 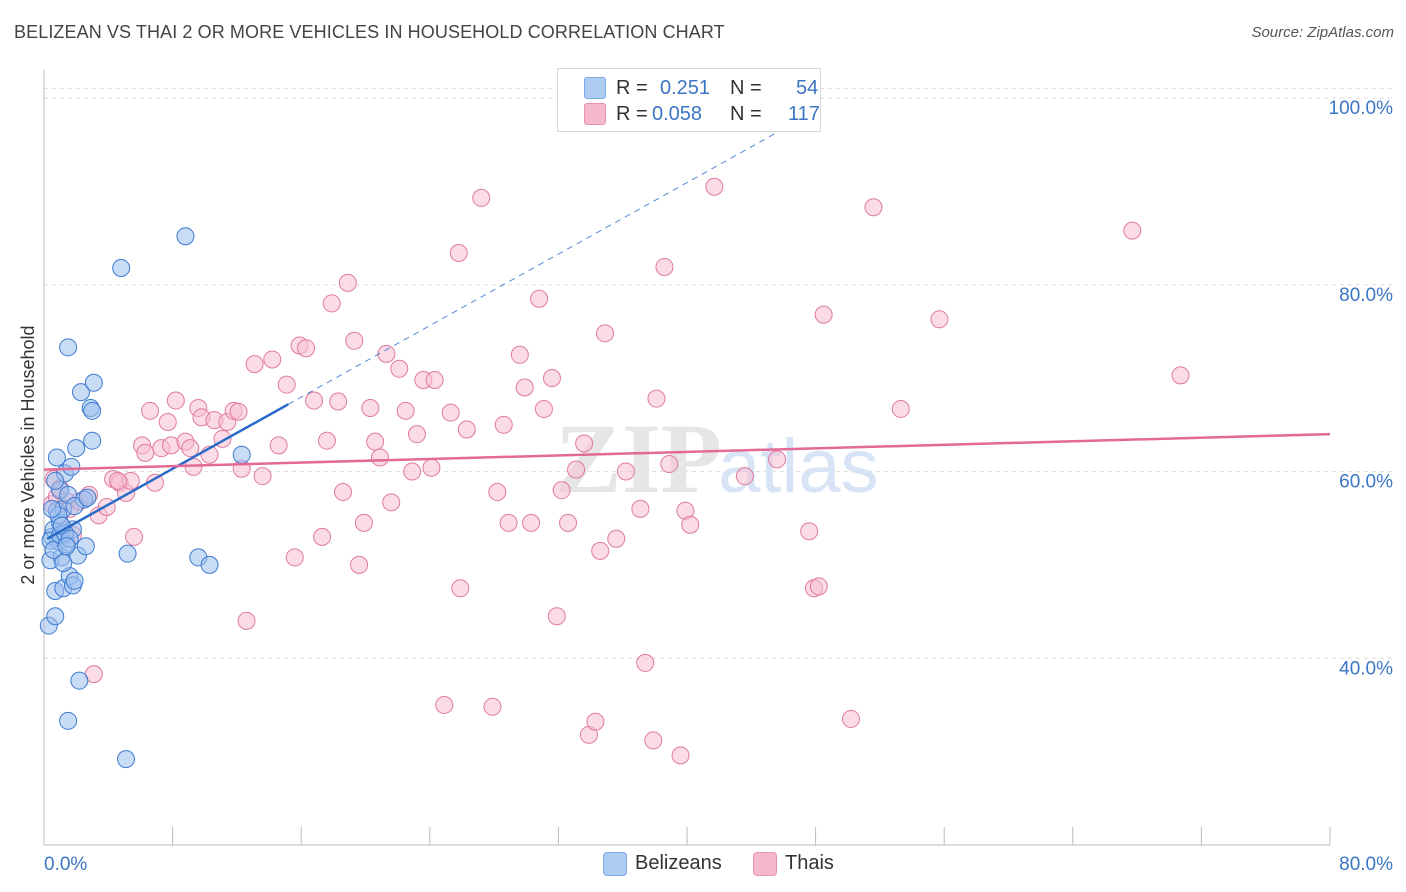 I want to click on legend-r-label: R =, so click(x=632, y=114).